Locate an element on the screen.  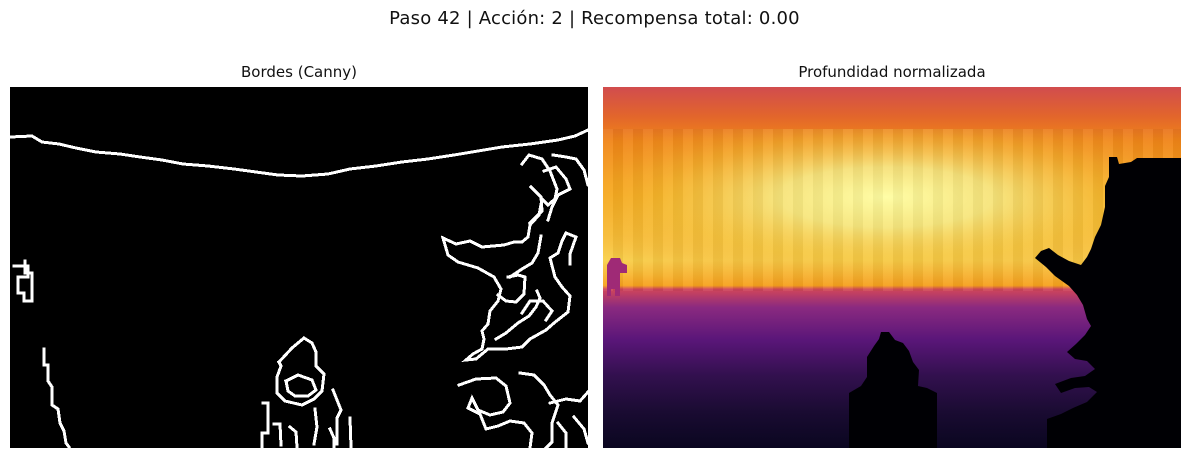
character-edge-outline is located at coordinates (306, 392).